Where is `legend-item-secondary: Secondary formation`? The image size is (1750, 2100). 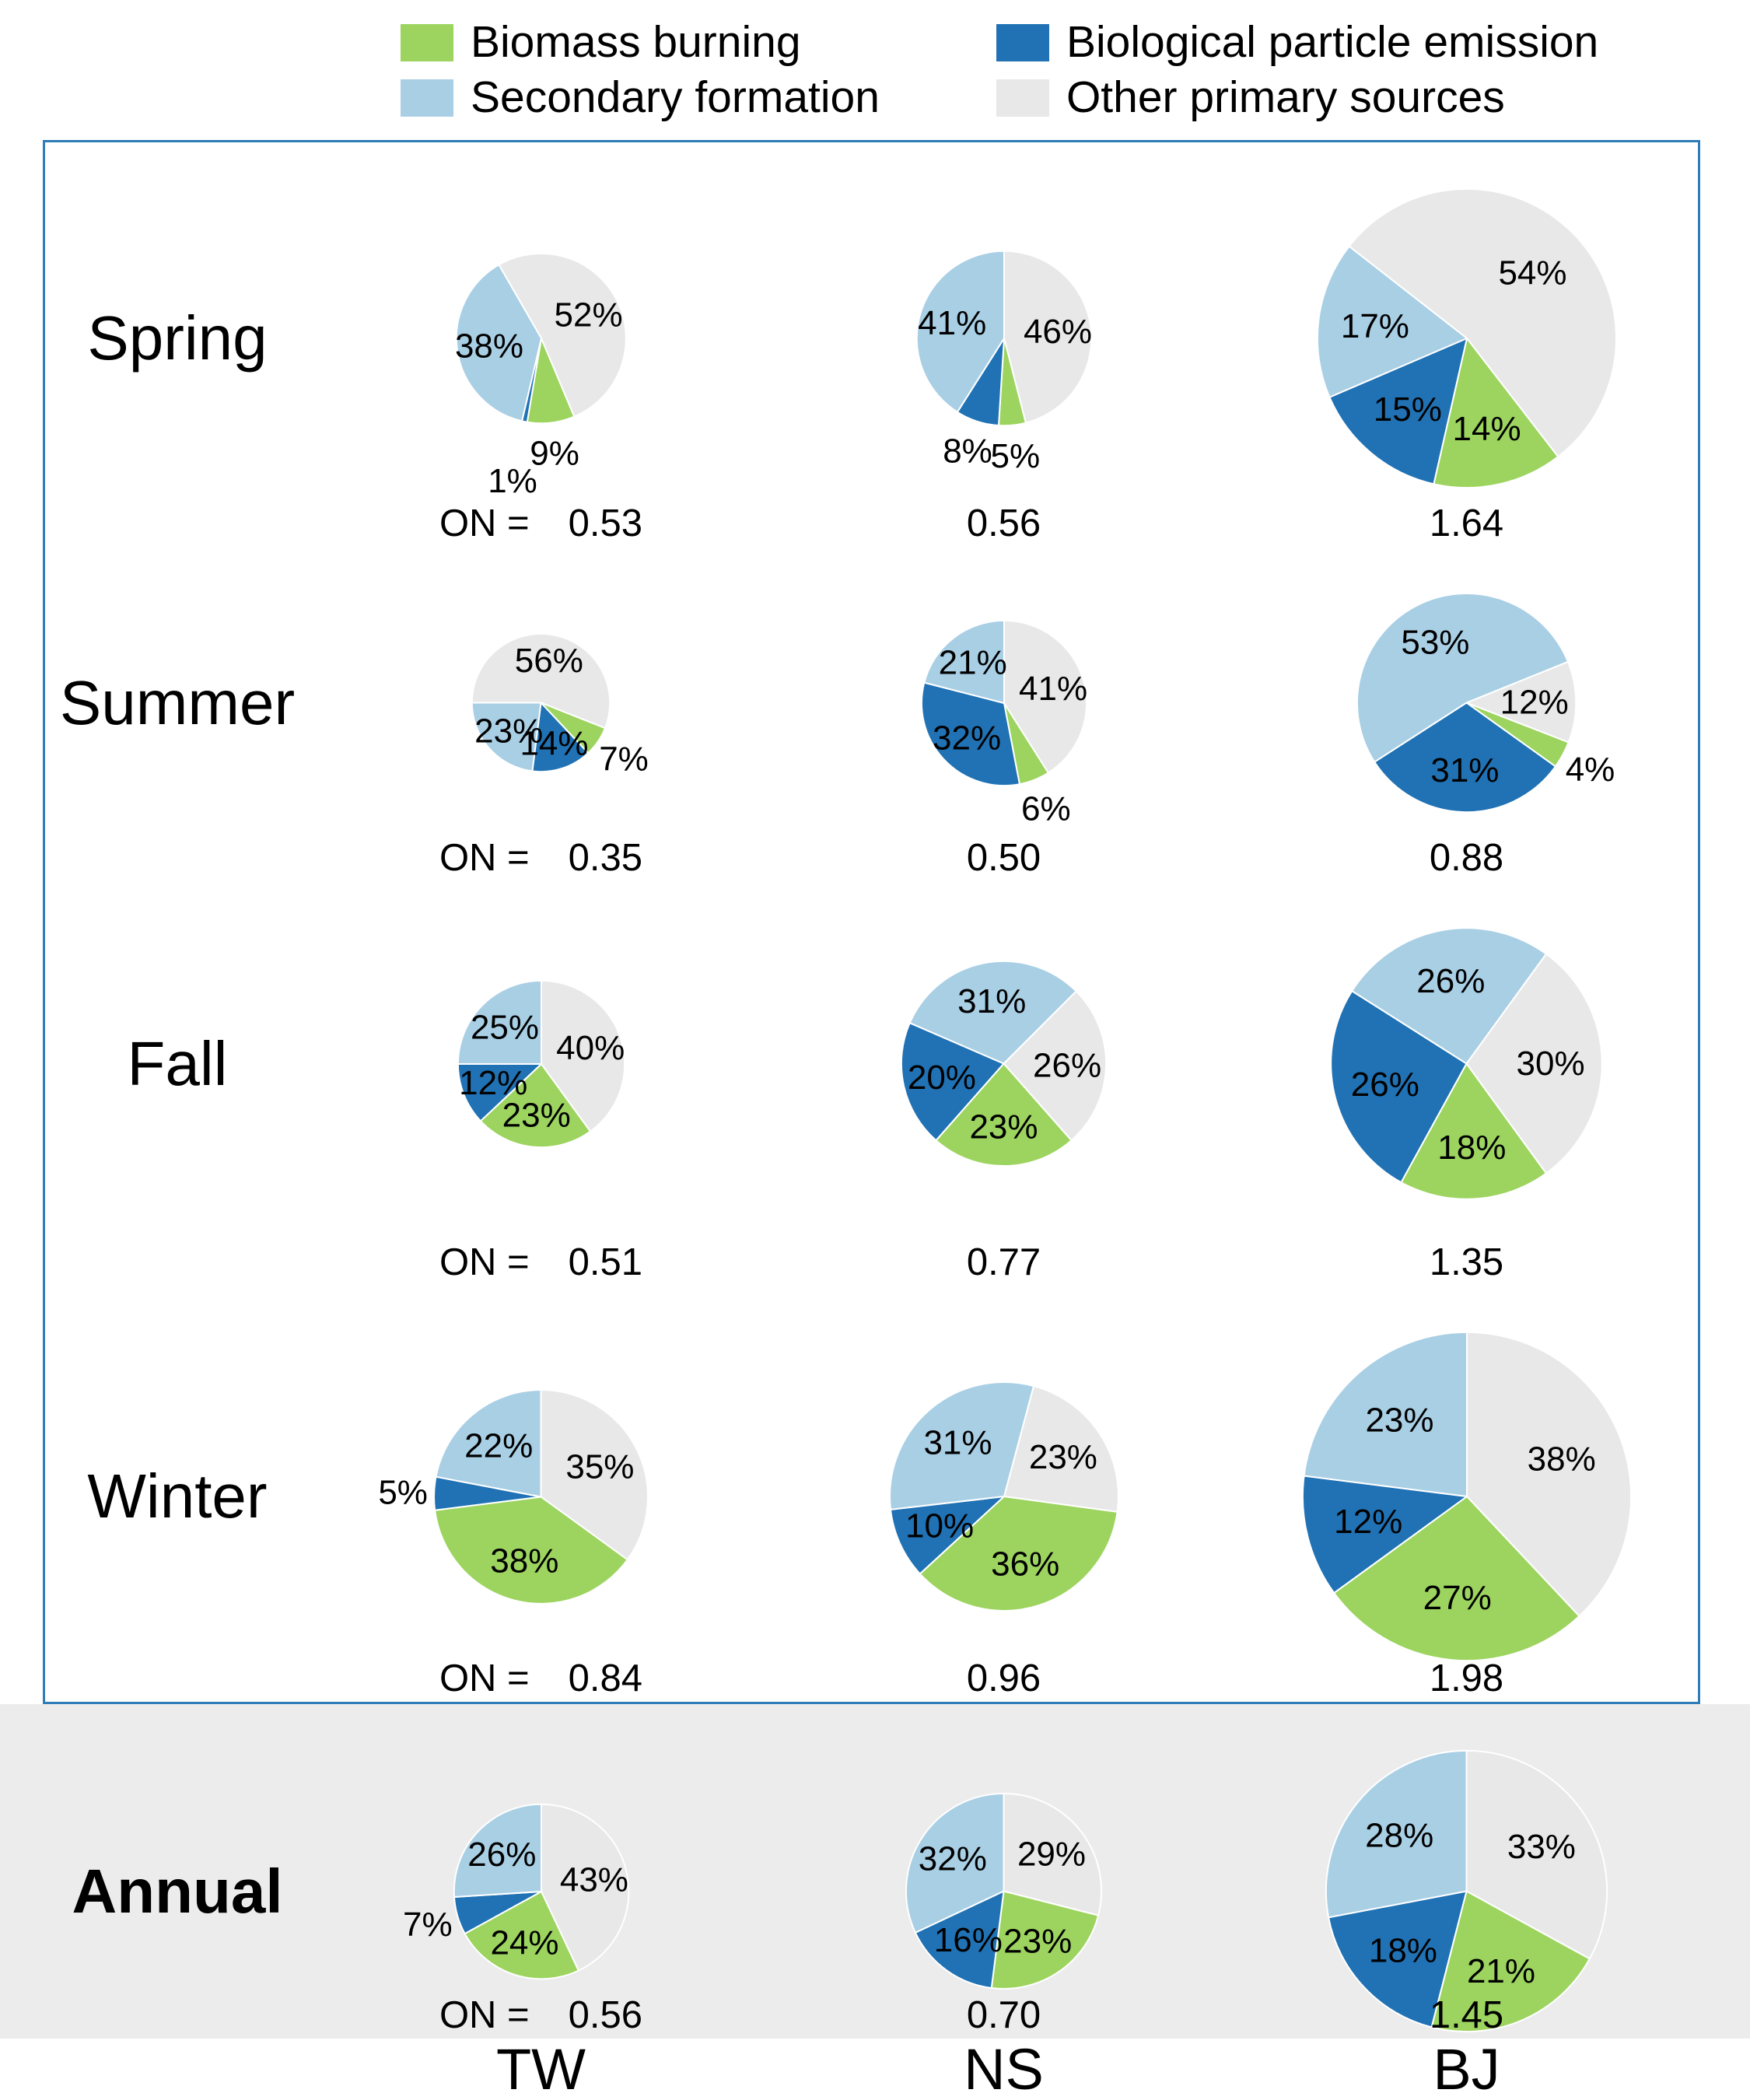 legend-item-secondary: Secondary formation is located at coordinates (641, 97).